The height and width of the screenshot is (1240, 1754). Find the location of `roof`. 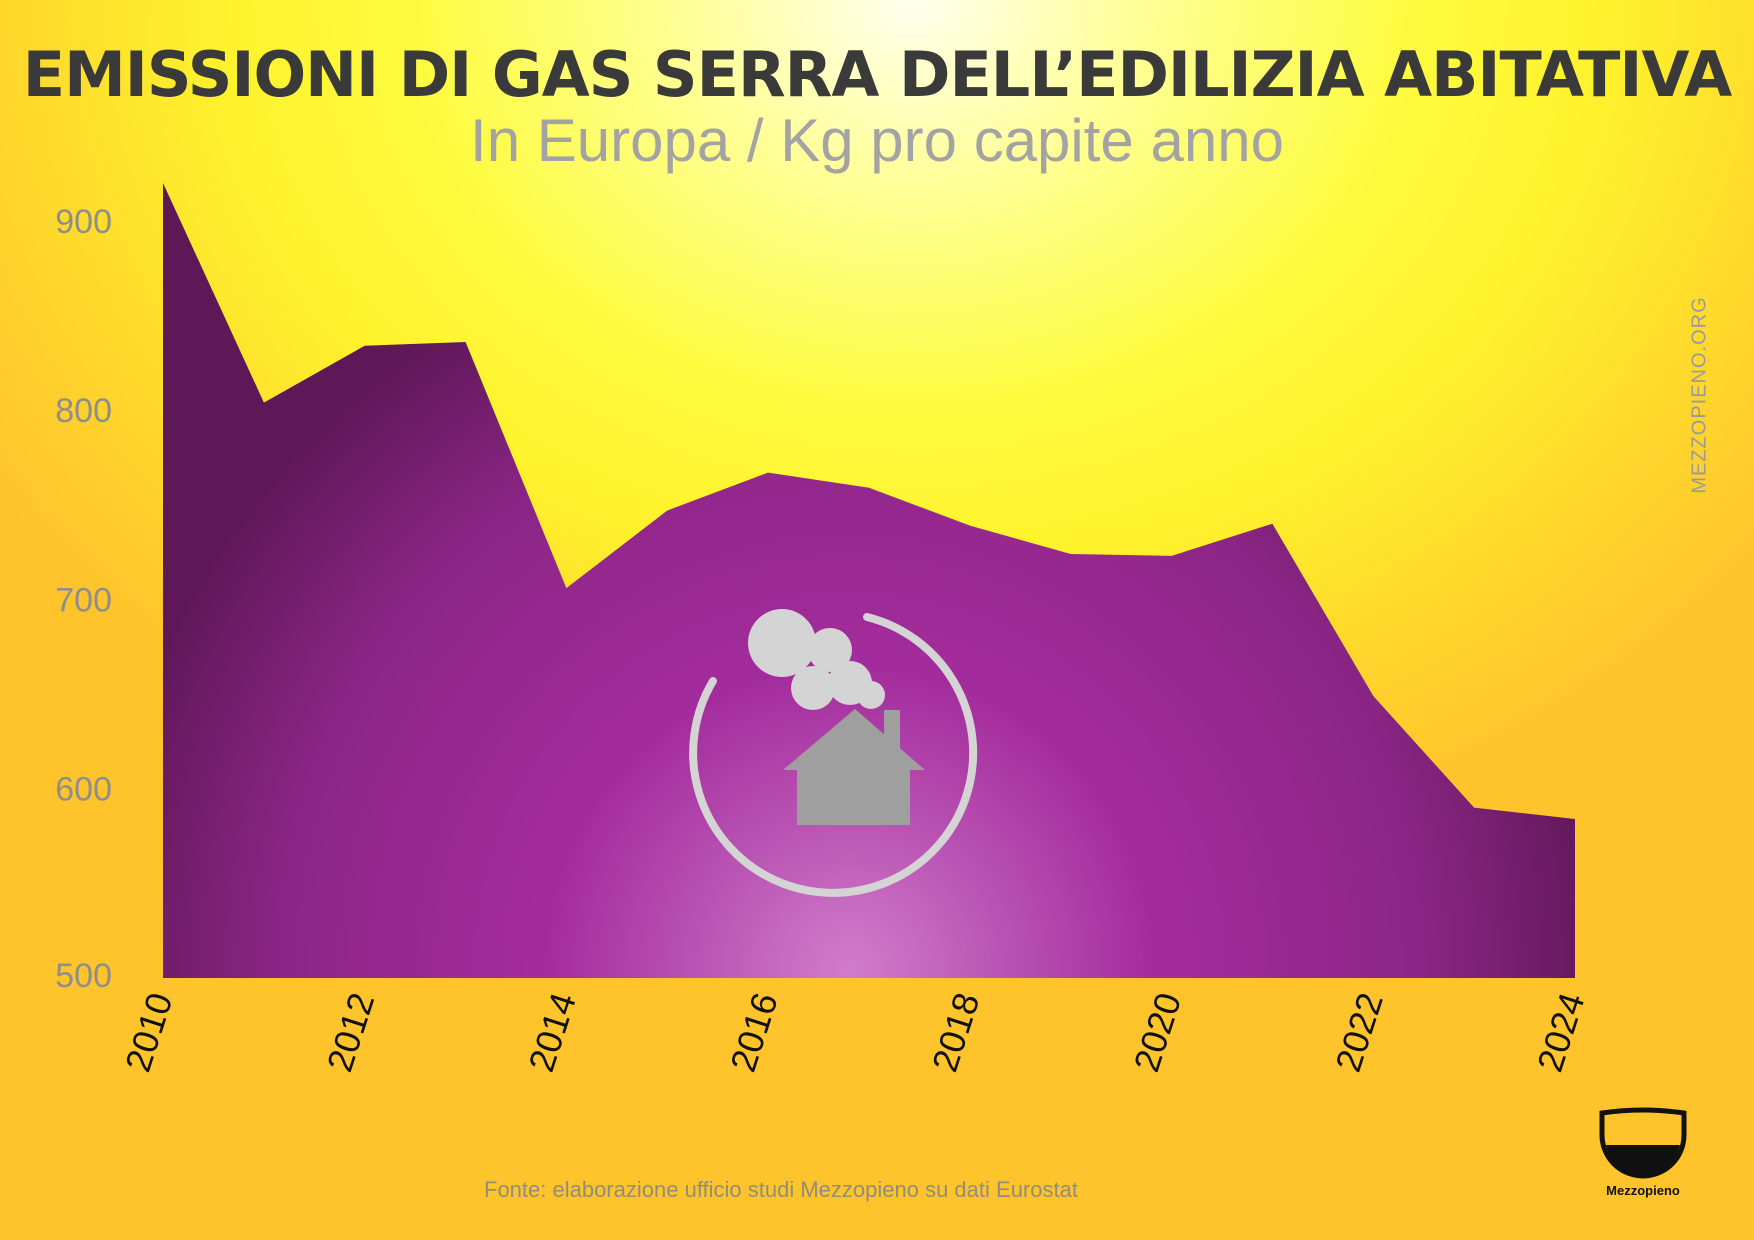

roof is located at coordinates (854, 739).